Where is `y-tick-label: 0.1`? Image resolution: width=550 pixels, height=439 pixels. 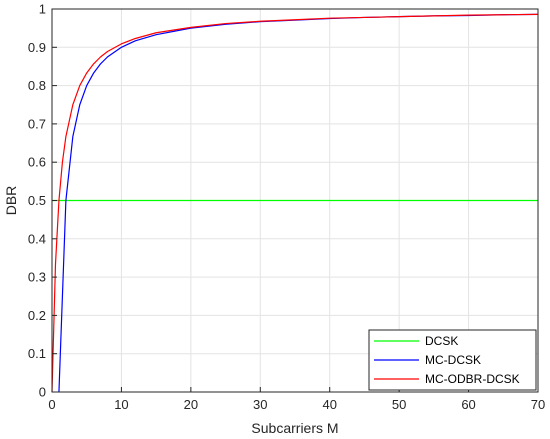 y-tick-label: 0.1 is located at coordinates (37, 353).